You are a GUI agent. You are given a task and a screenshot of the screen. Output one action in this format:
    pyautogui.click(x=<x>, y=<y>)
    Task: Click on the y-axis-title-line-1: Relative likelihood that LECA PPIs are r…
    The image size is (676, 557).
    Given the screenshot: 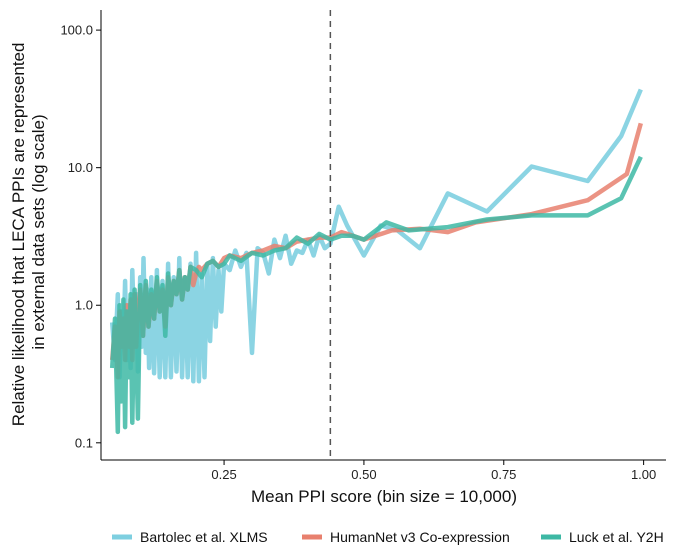 What is the action you would take?
    pyautogui.click(x=18, y=235)
    